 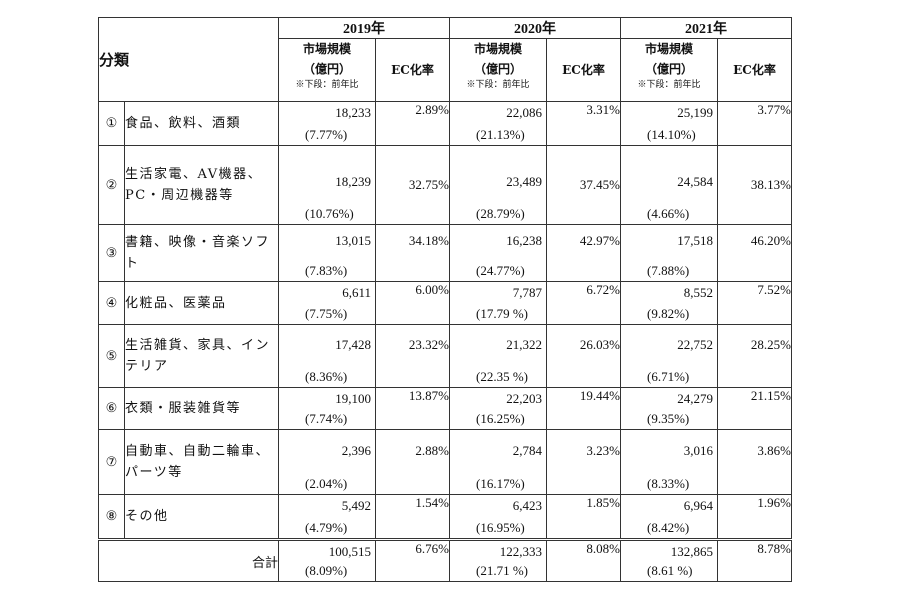 What do you see at coordinates (326, 134) in the screenshot?
I see `yoy-growth: (7.77%)` at bounding box center [326, 134].